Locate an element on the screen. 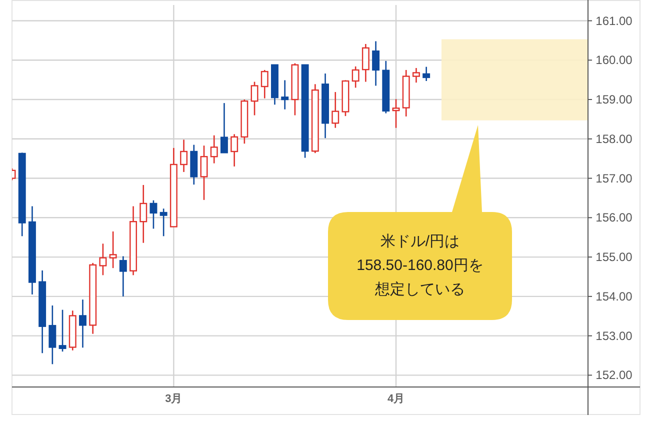 Image resolution: width=650 pixels, height=425 pixels. x-tick-label: 4月 is located at coordinates (396, 399).